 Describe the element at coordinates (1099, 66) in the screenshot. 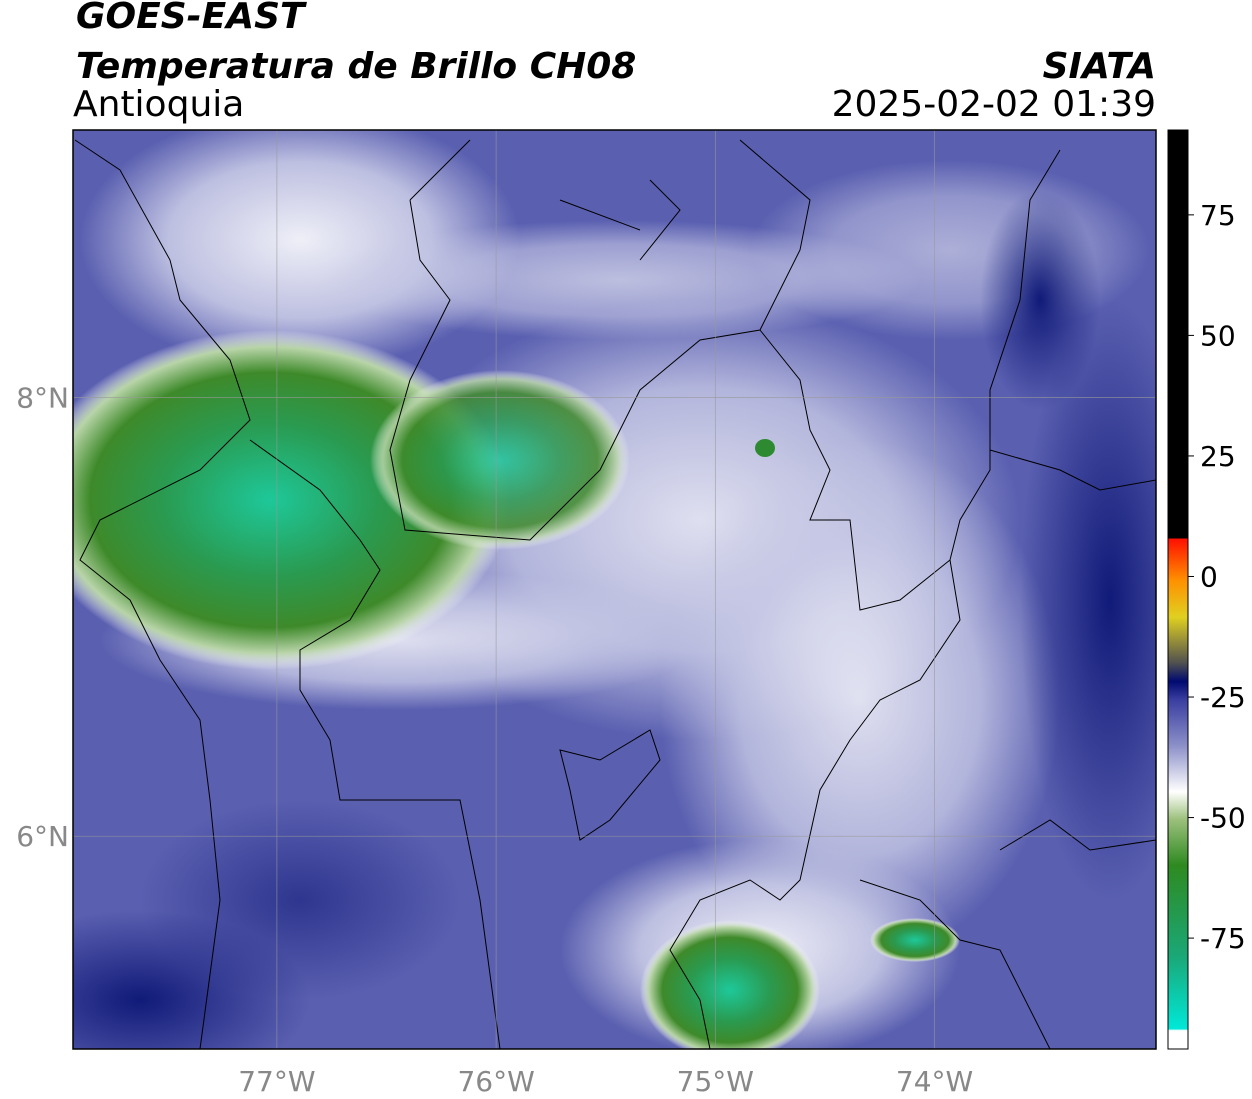

I see `agency: SIATA` at that location.